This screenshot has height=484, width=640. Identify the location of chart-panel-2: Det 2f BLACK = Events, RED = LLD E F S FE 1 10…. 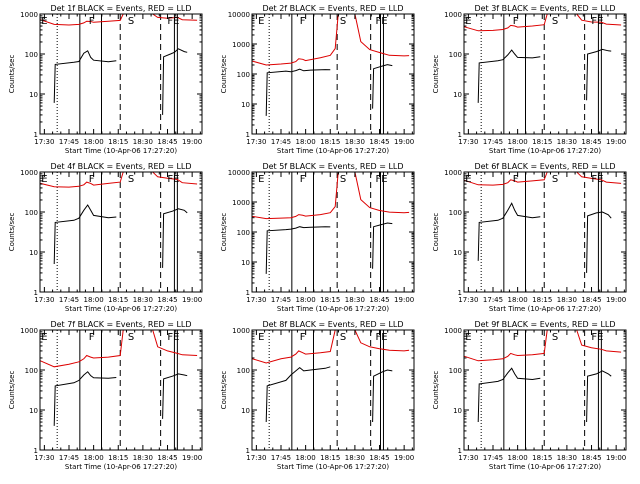
(317, 79).